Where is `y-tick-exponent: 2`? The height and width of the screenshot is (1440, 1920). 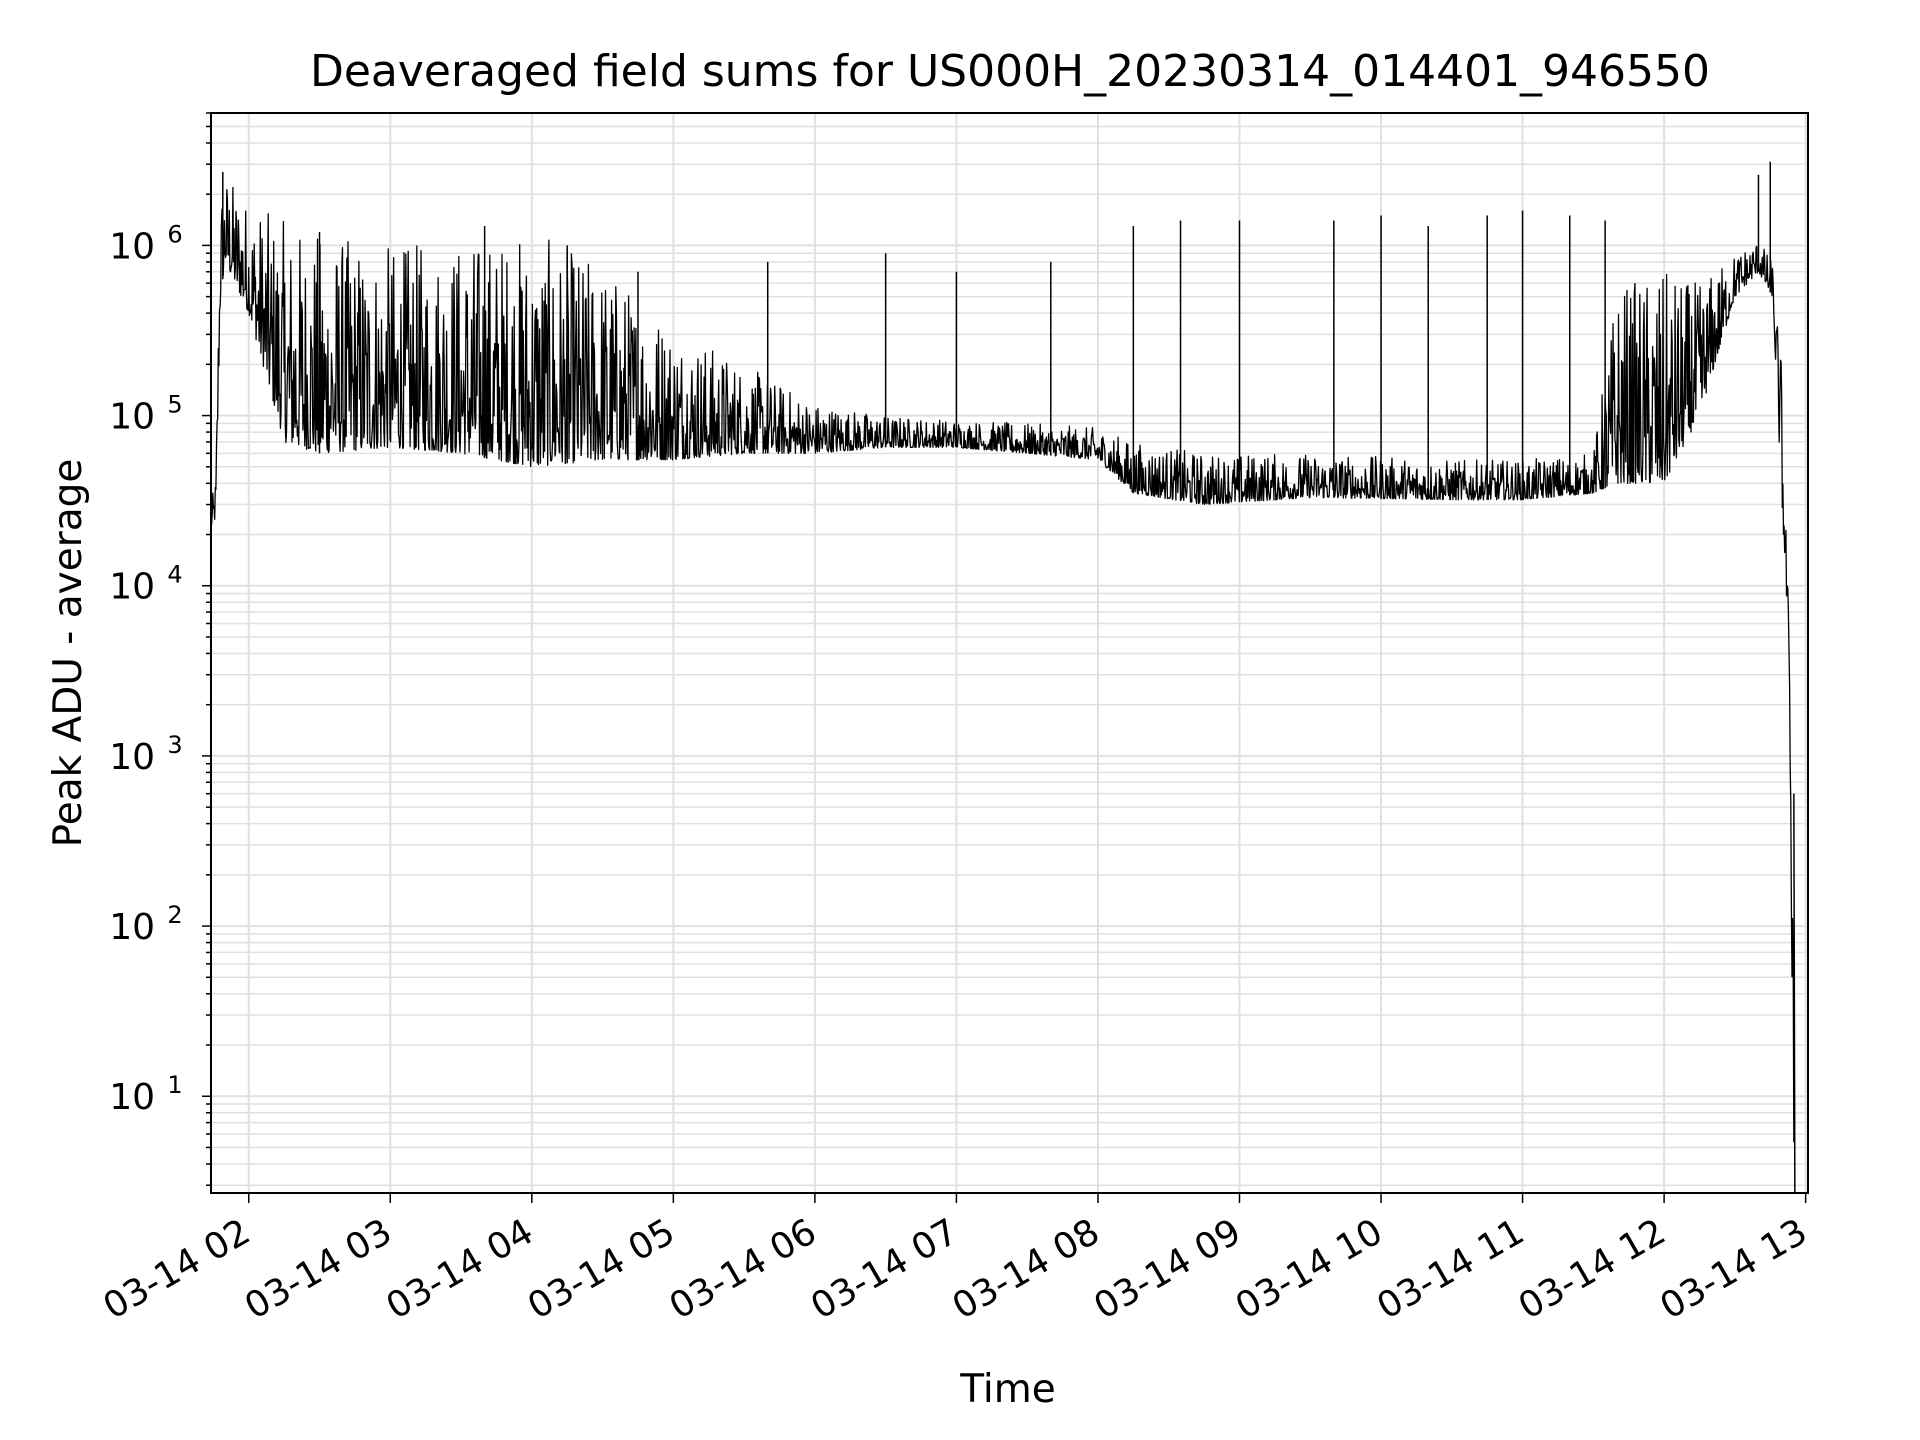
y-tick-exponent: 2 is located at coordinates (174, 915).